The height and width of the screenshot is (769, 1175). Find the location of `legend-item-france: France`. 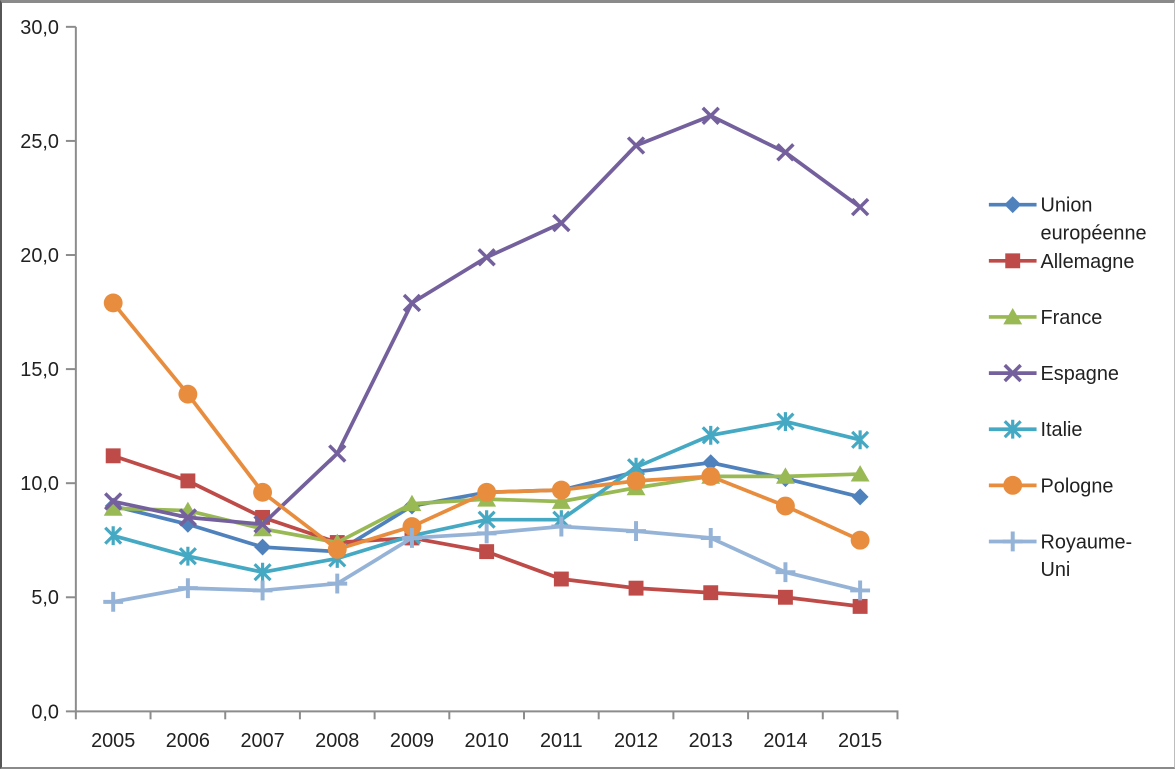

legend-item-france: France is located at coordinates (1045, 318).